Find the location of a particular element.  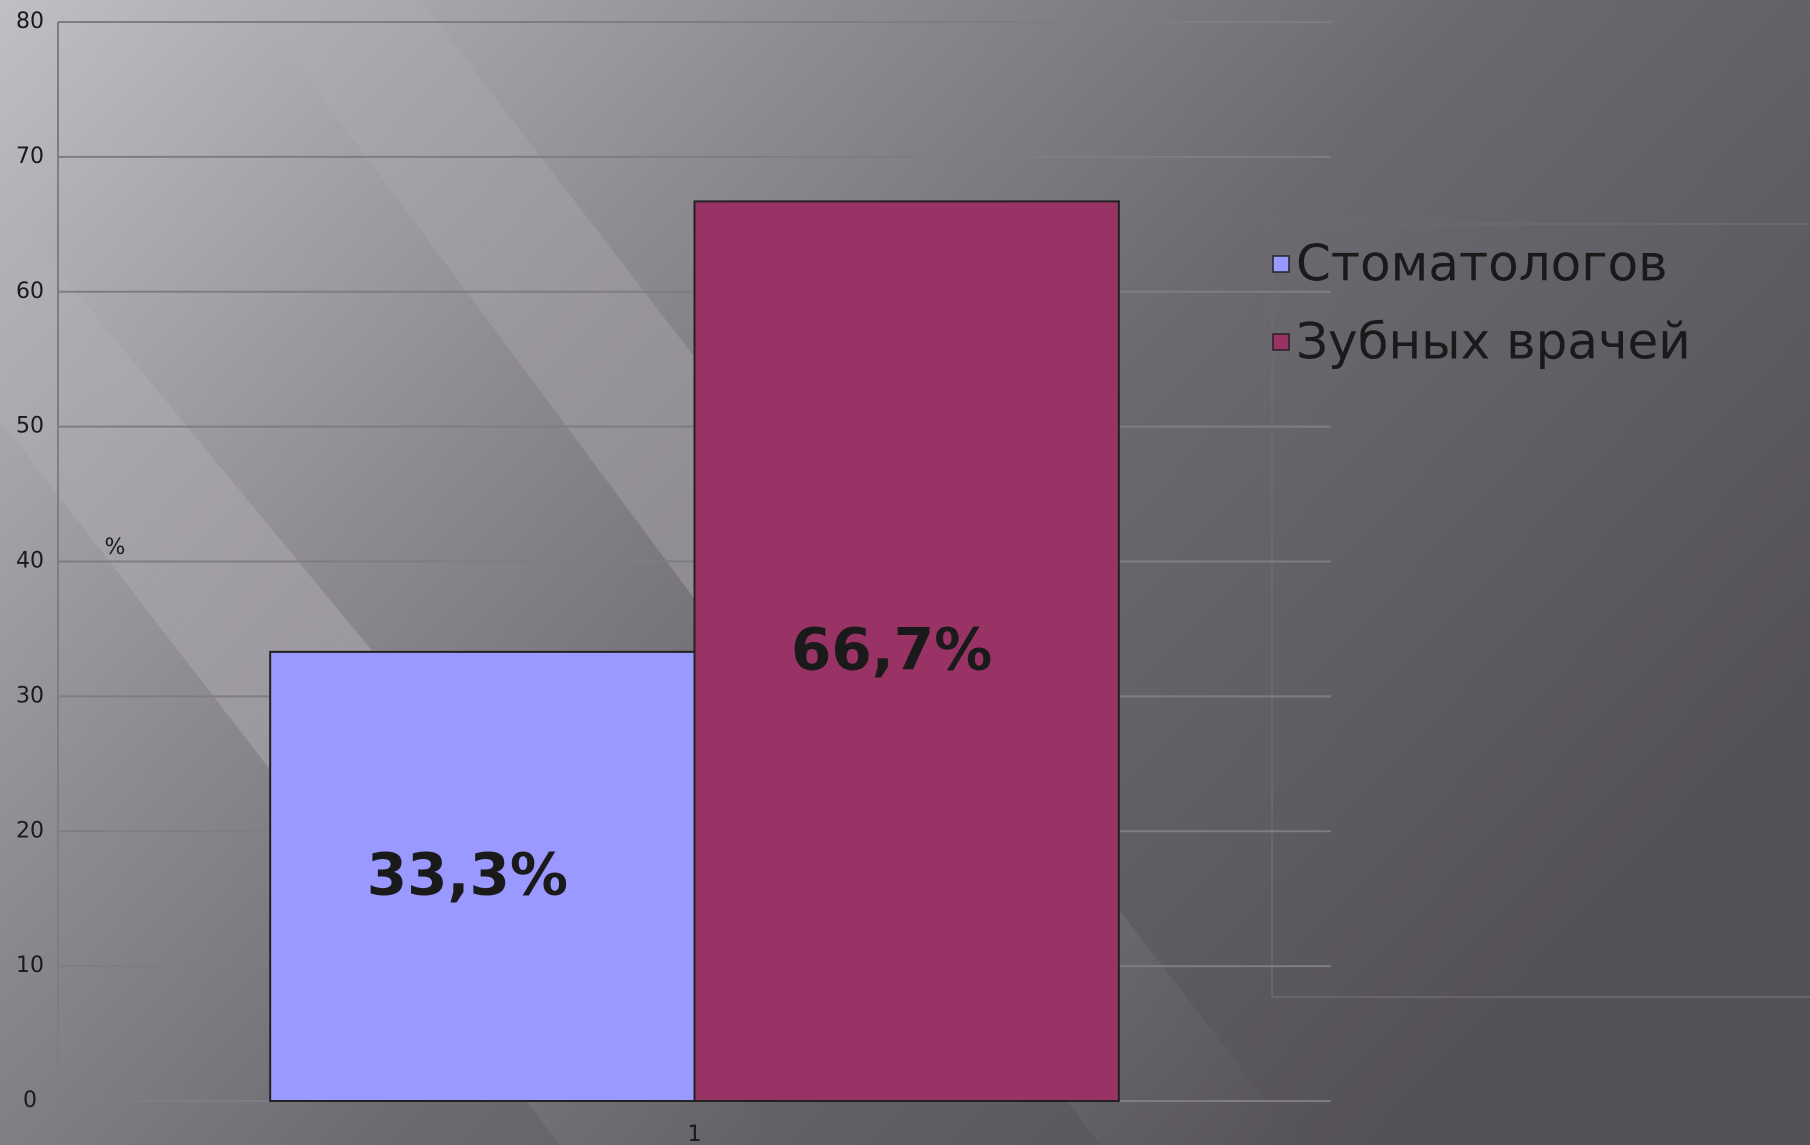

y-tick-label: 10 is located at coordinates (30, 965).